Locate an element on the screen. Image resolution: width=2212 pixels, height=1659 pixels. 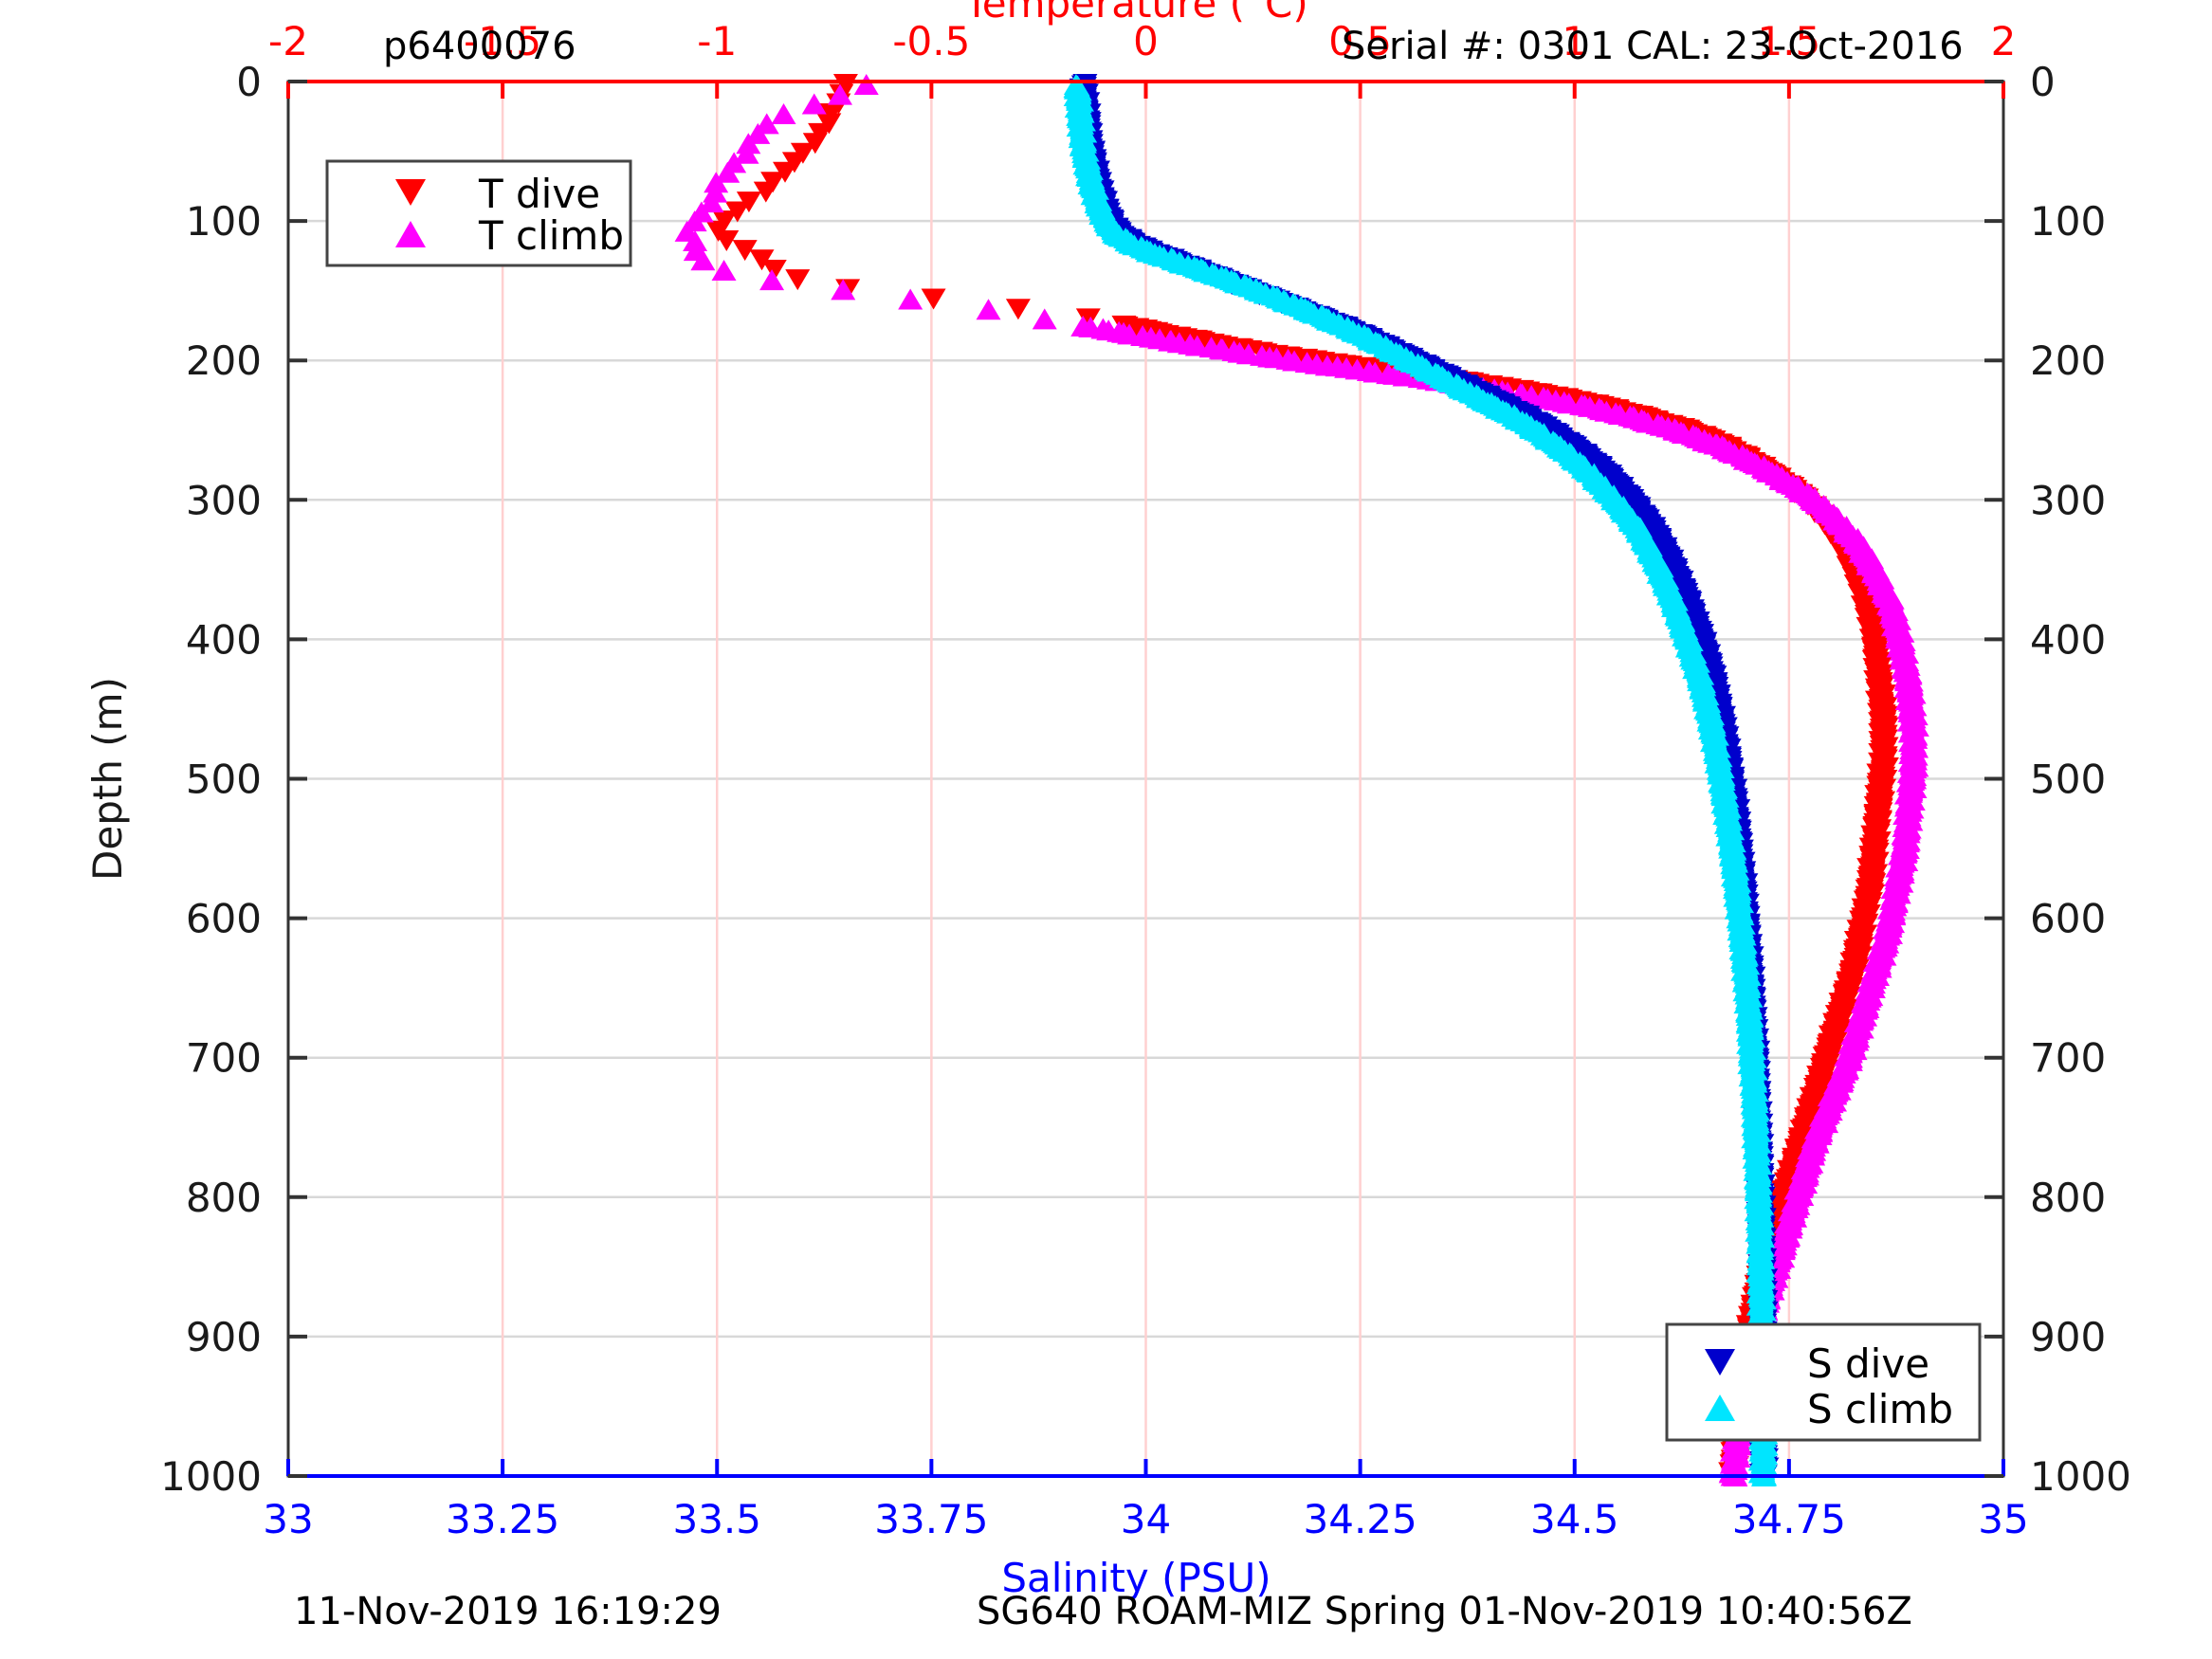
legend-marker-s-dive is located at coordinates (1720, 1362).